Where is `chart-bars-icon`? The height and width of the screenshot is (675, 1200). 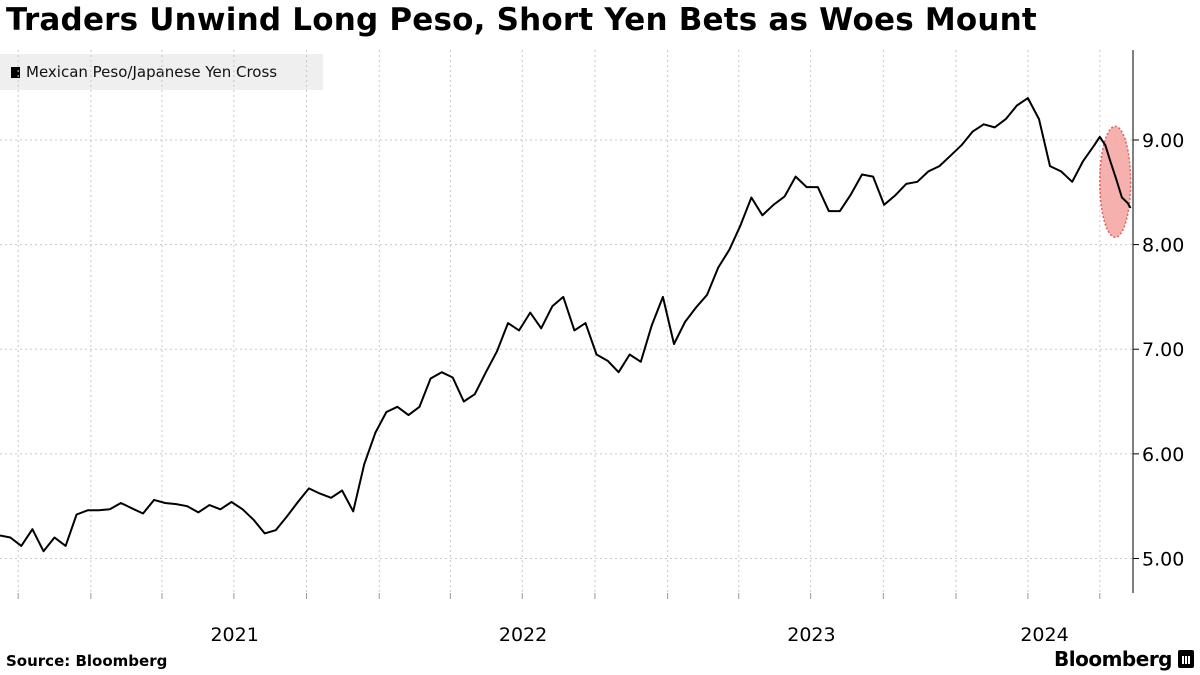
chart-bars-icon is located at coordinates (1186, 659).